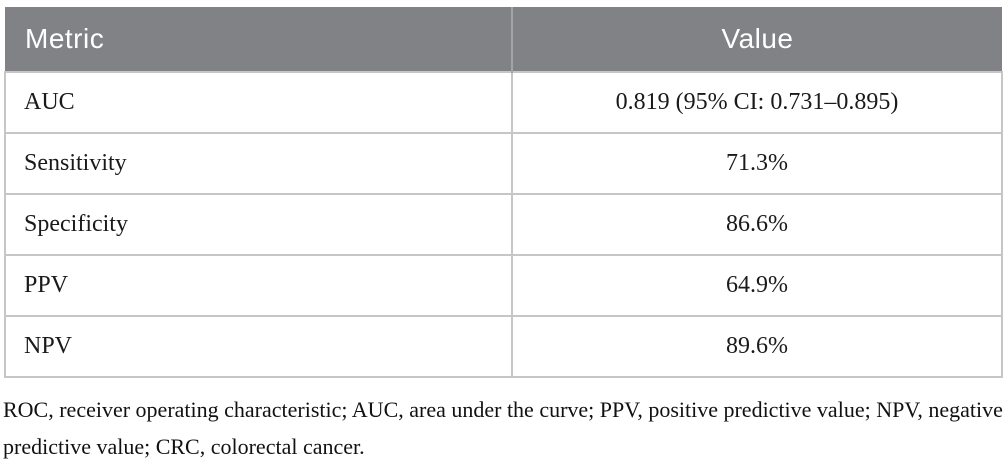  I want to click on table-row: Sensitivity 71.3%, so click(503, 163).